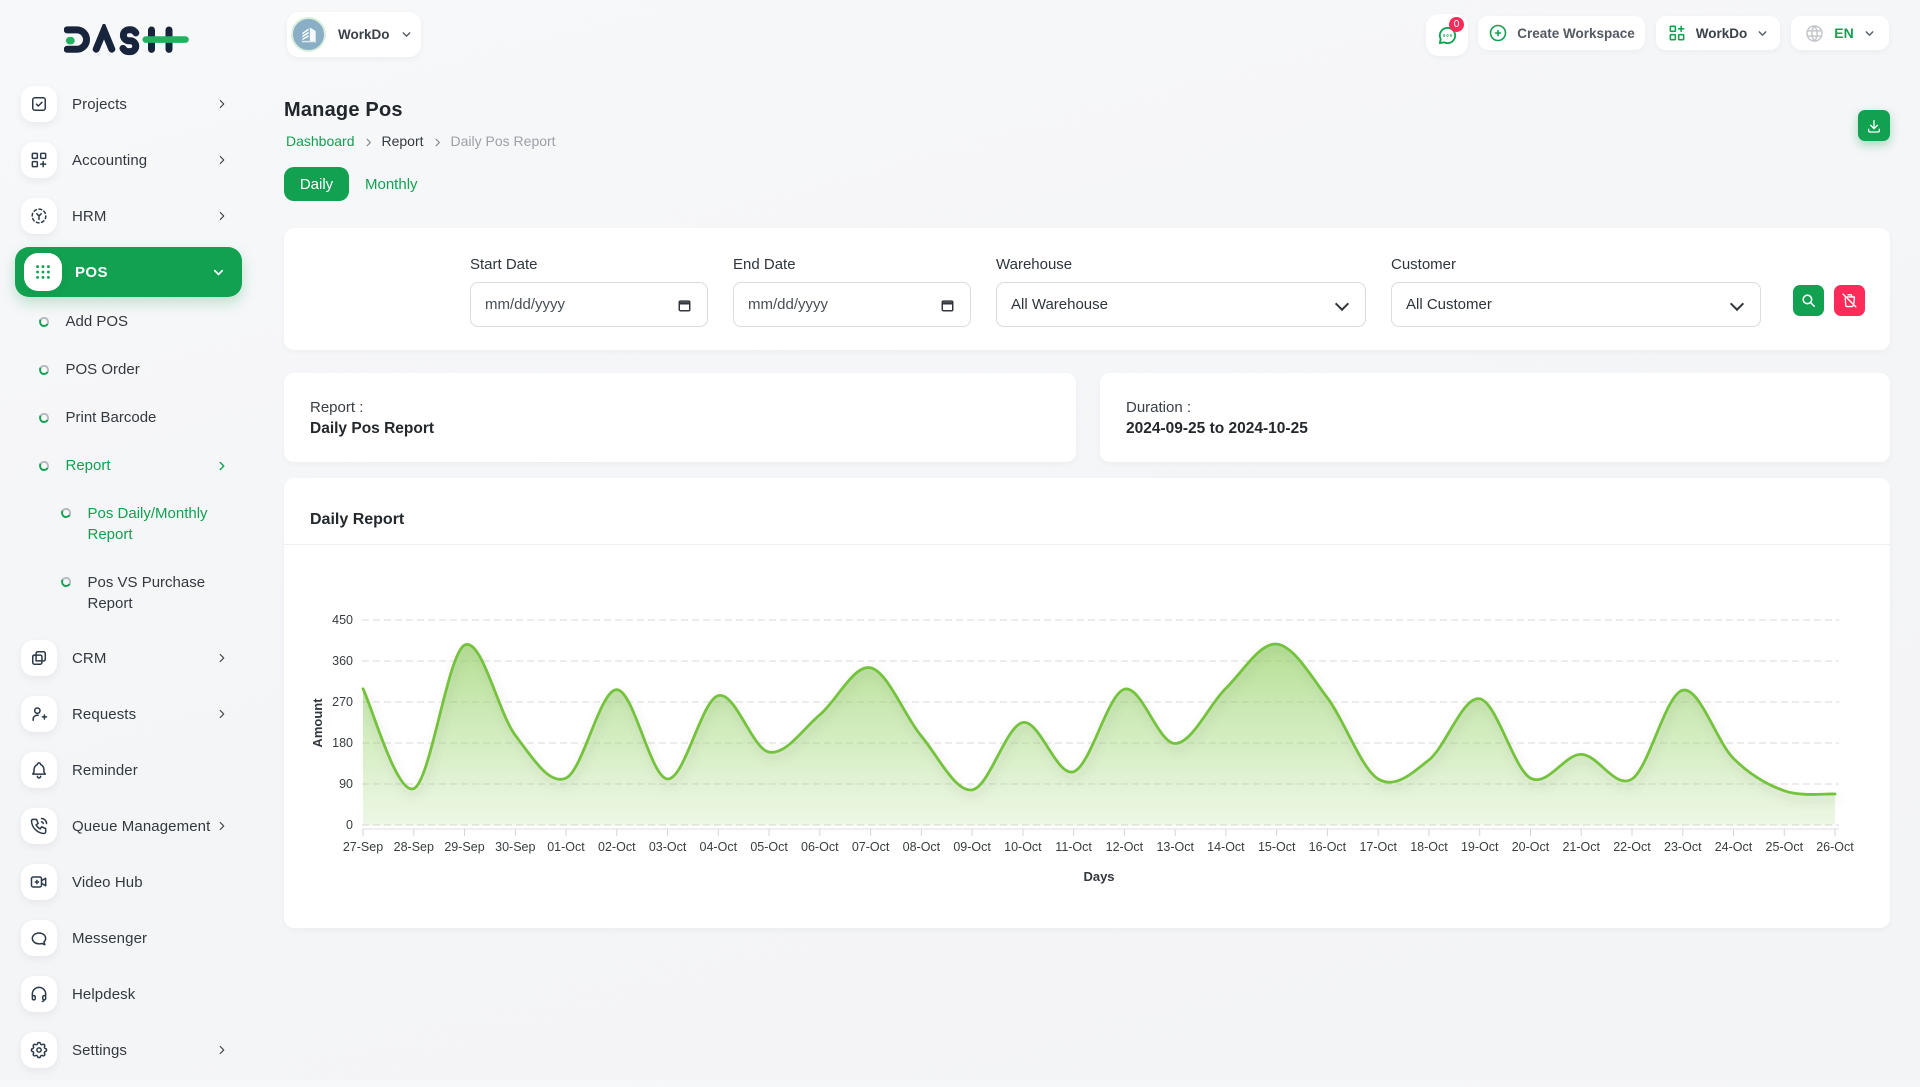 Image resolution: width=1920 pixels, height=1087 pixels. What do you see at coordinates (617, 847) in the screenshot?
I see `svg-text: 02-Oct` at bounding box center [617, 847].